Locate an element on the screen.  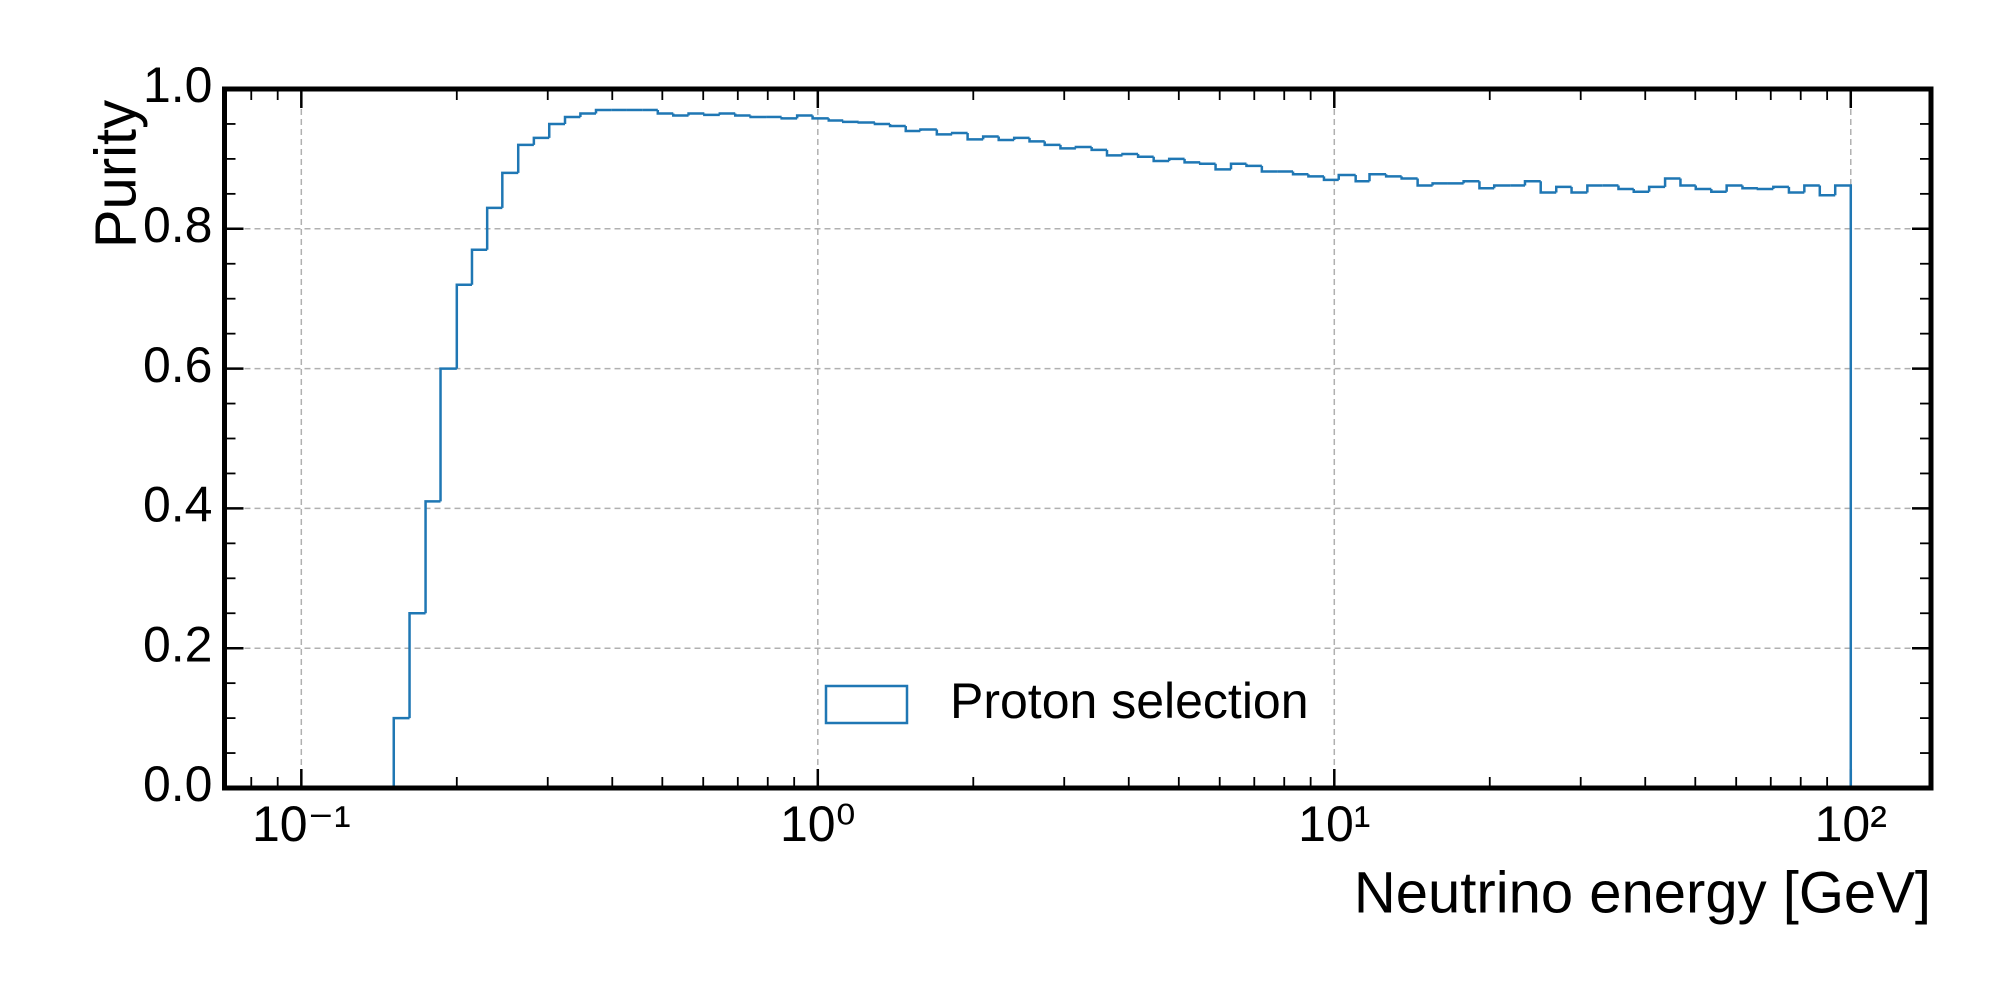
legend-swatch is located at coordinates (866, 704).